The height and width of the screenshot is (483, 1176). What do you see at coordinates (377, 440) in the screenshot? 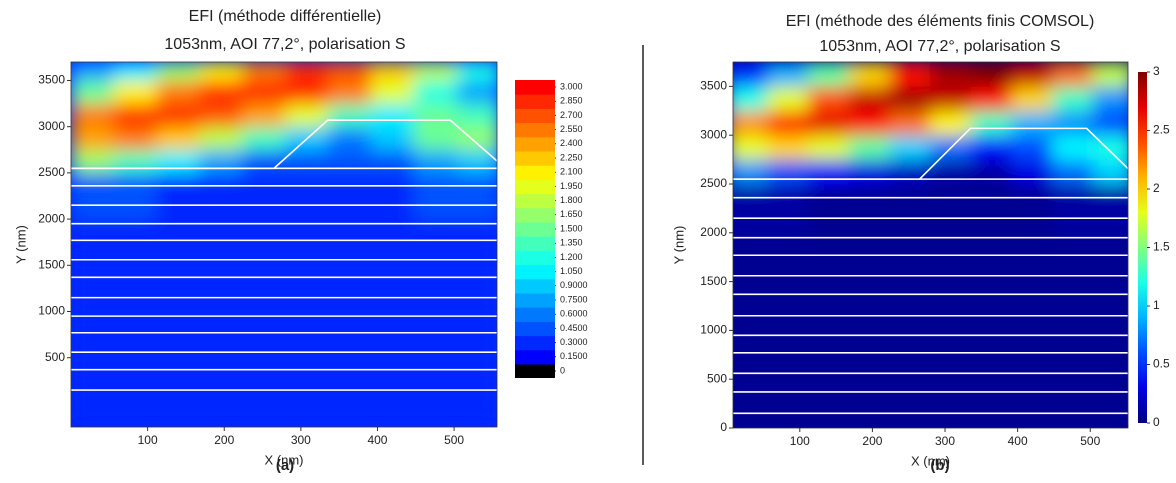
I see `x-tick-label: 400` at bounding box center [377, 440].